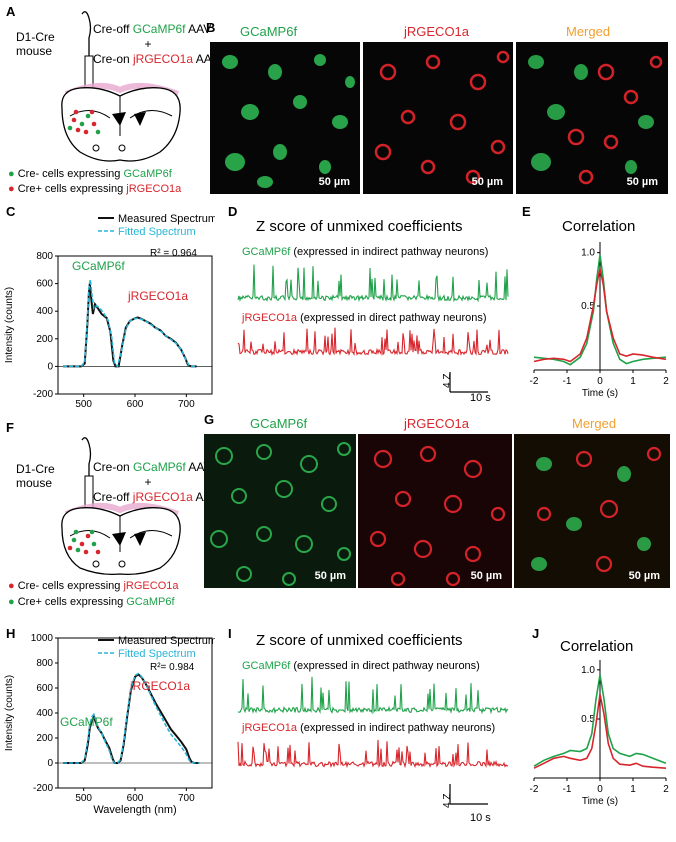  What do you see at coordinates (373, 342) in the screenshot?
I see `jrgeco-trace` at bounding box center [373, 342].